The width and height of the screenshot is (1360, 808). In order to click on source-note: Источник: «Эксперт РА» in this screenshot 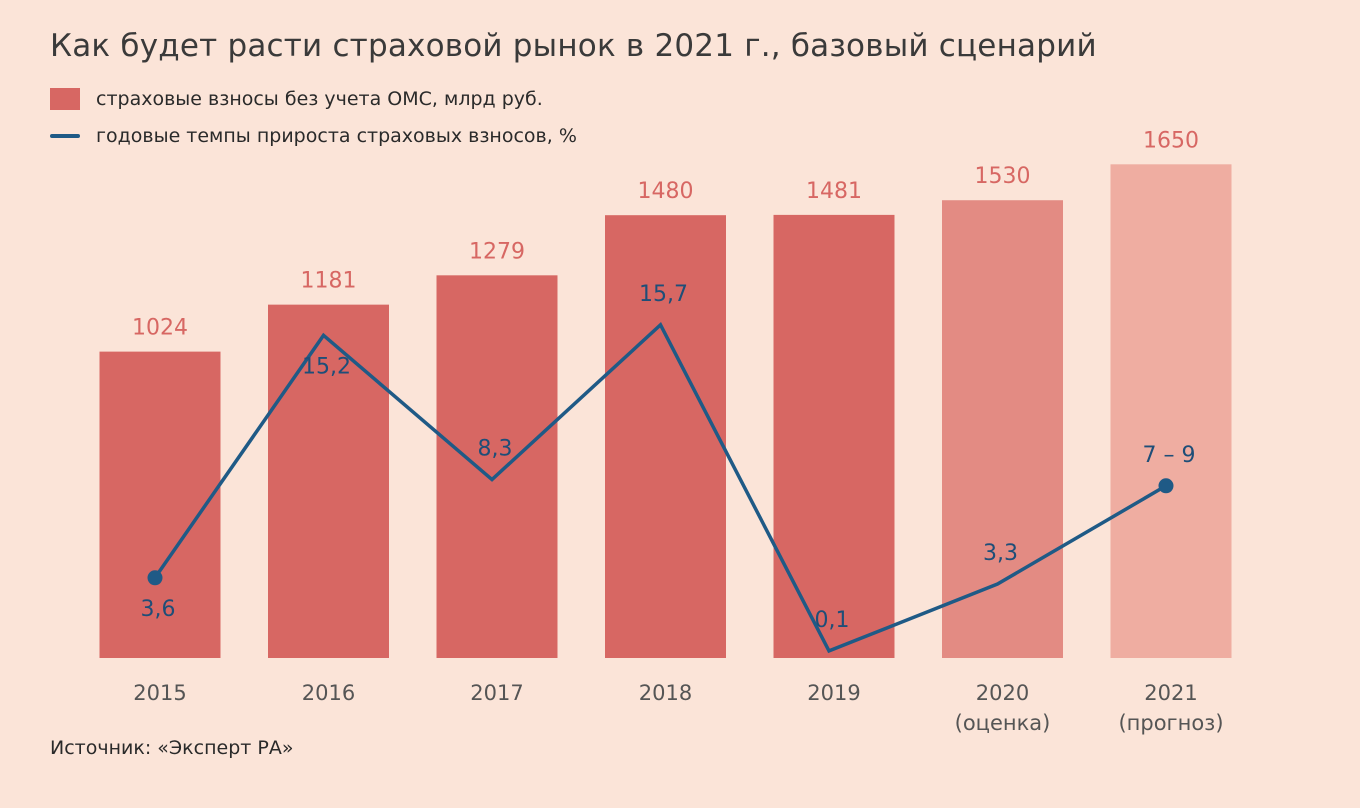, I will do `click(172, 748)`.